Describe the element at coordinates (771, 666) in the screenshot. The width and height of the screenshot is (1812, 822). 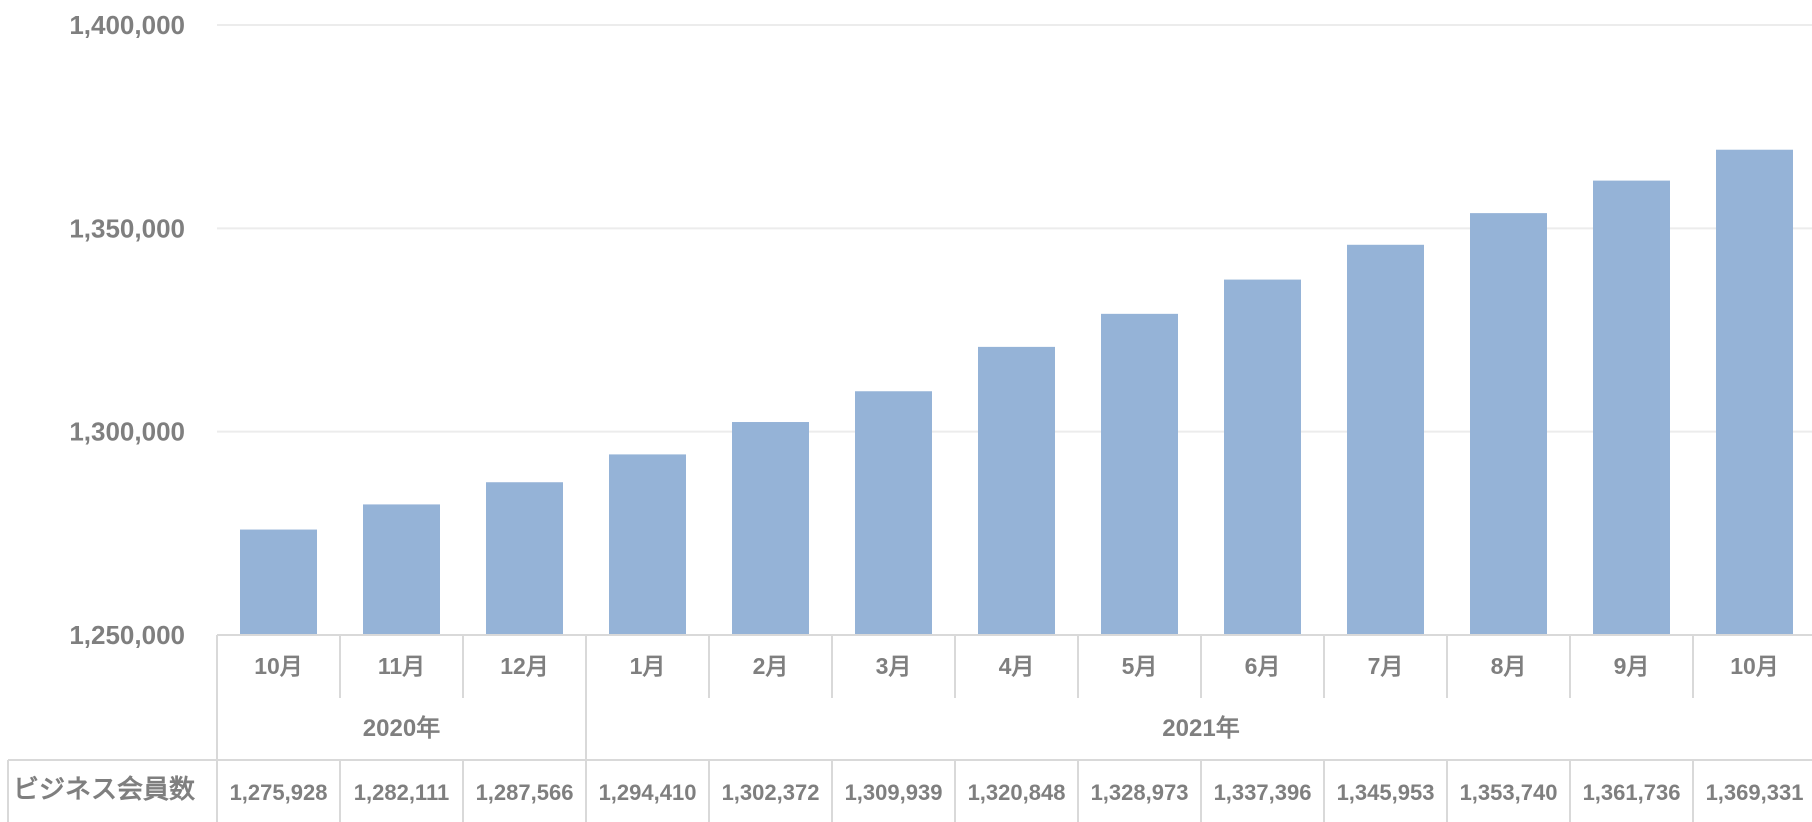
I see `month-label: 2月` at that location.